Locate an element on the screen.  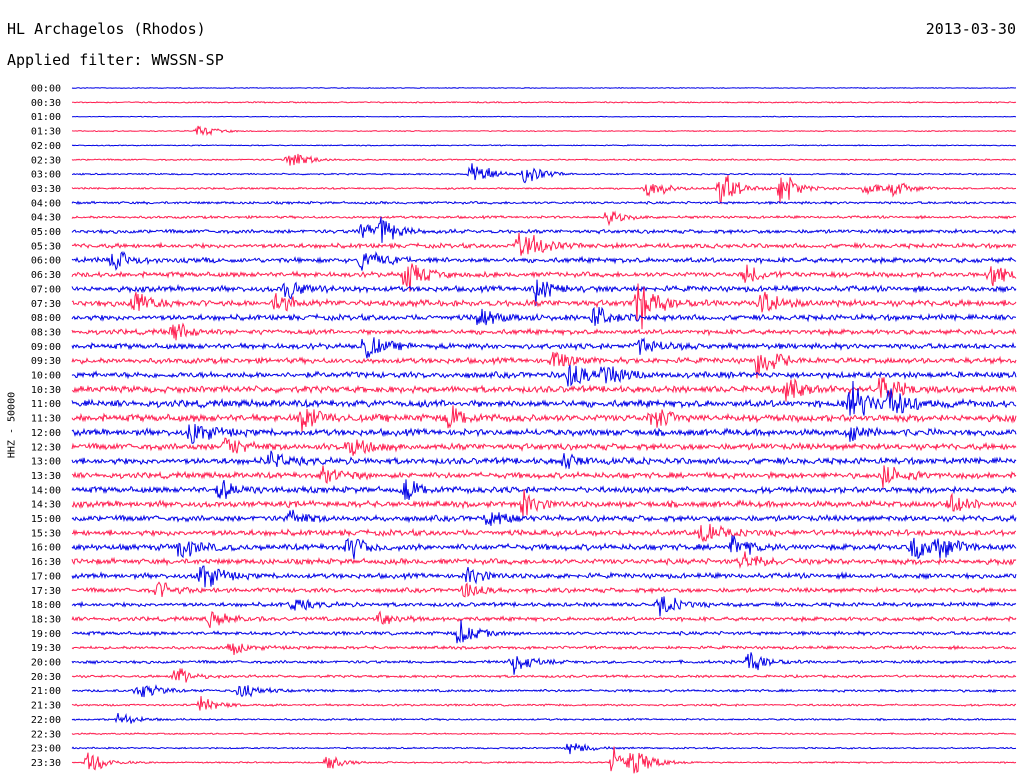
time-tick-label: 18:30 is located at coordinates (46, 619).